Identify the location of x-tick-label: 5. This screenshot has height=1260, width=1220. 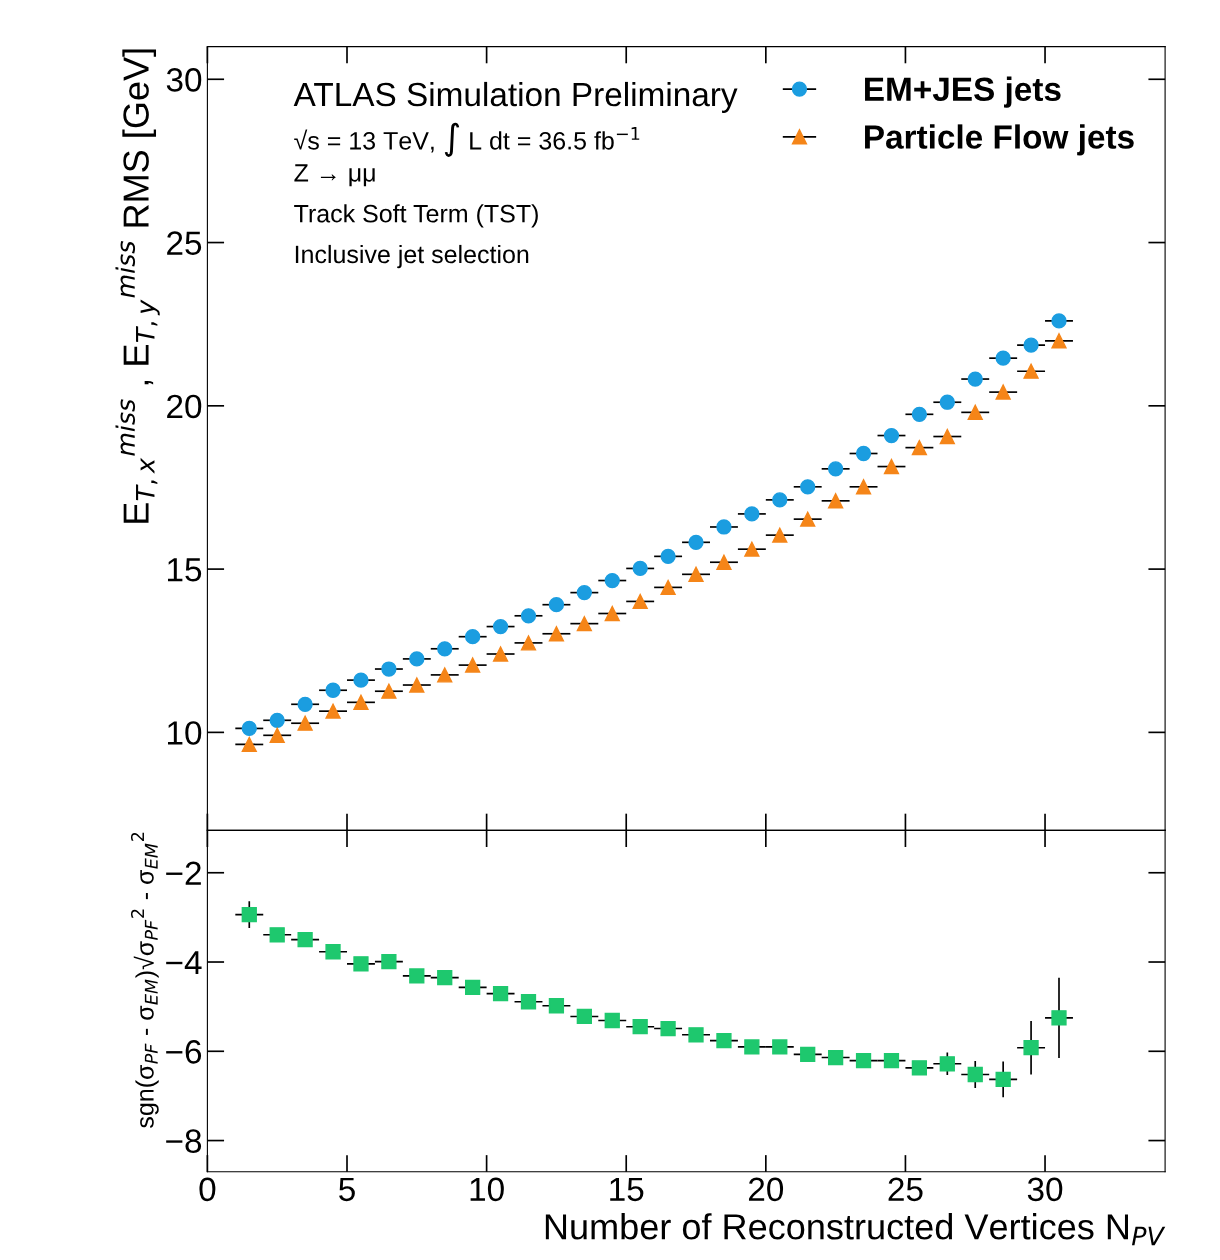
(347, 1189).